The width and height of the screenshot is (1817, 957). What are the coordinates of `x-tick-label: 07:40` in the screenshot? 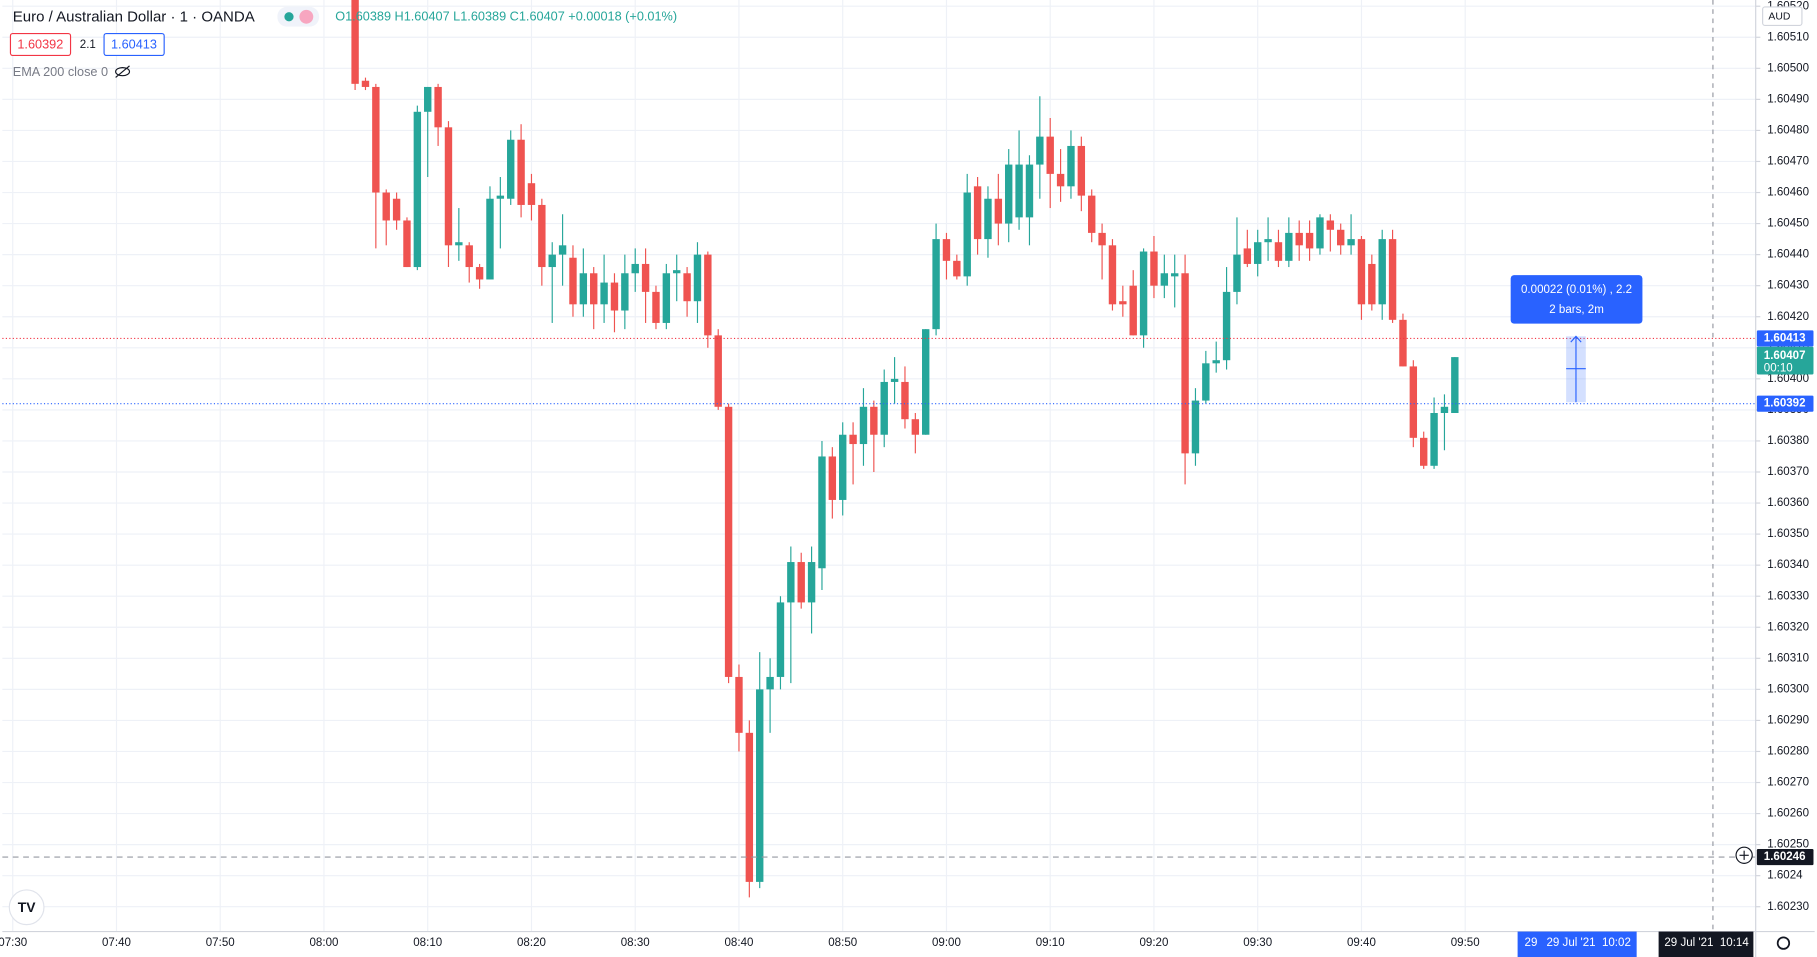 It's located at (116, 943).